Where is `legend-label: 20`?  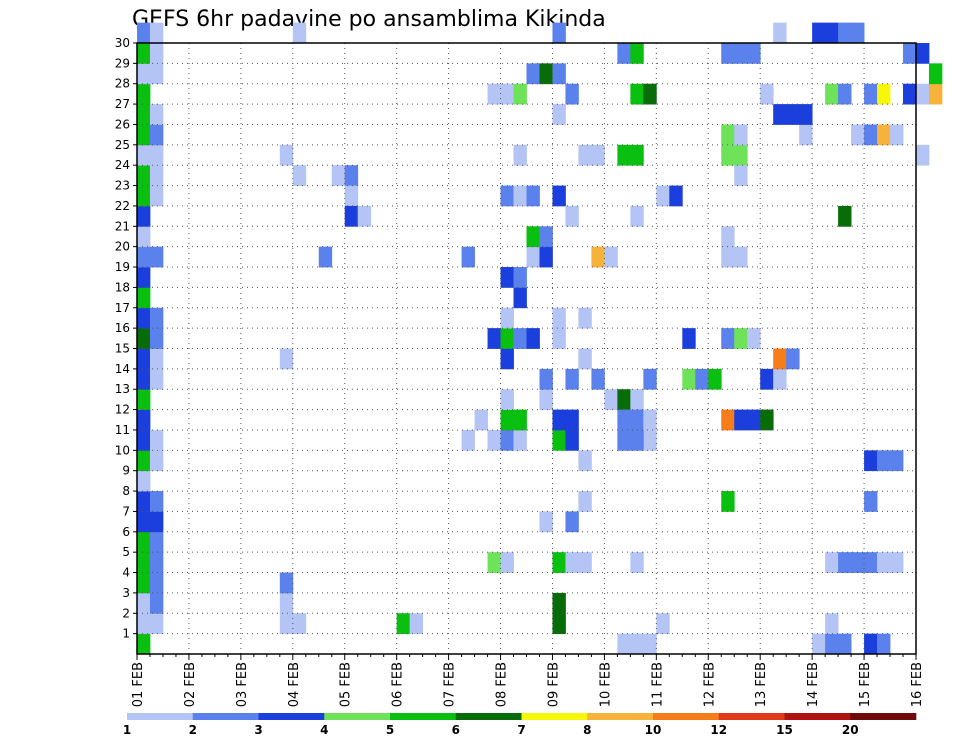
legend-label: 20 is located at coordinates (850, 730).